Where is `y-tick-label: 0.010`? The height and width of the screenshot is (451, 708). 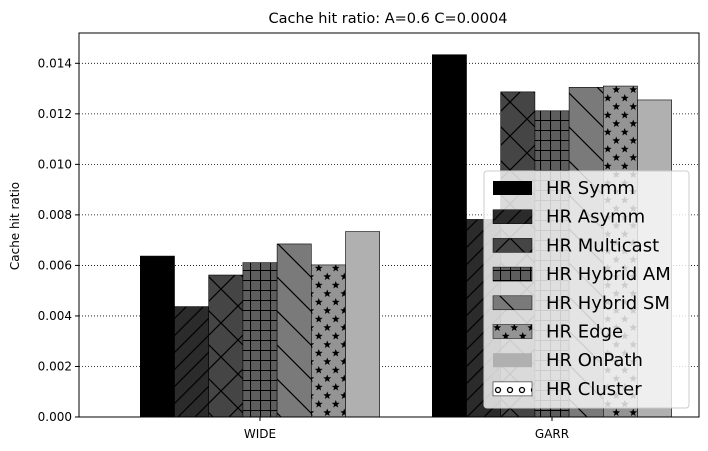 y-tick-label: 0.010 is located at coordinates (55, 164).